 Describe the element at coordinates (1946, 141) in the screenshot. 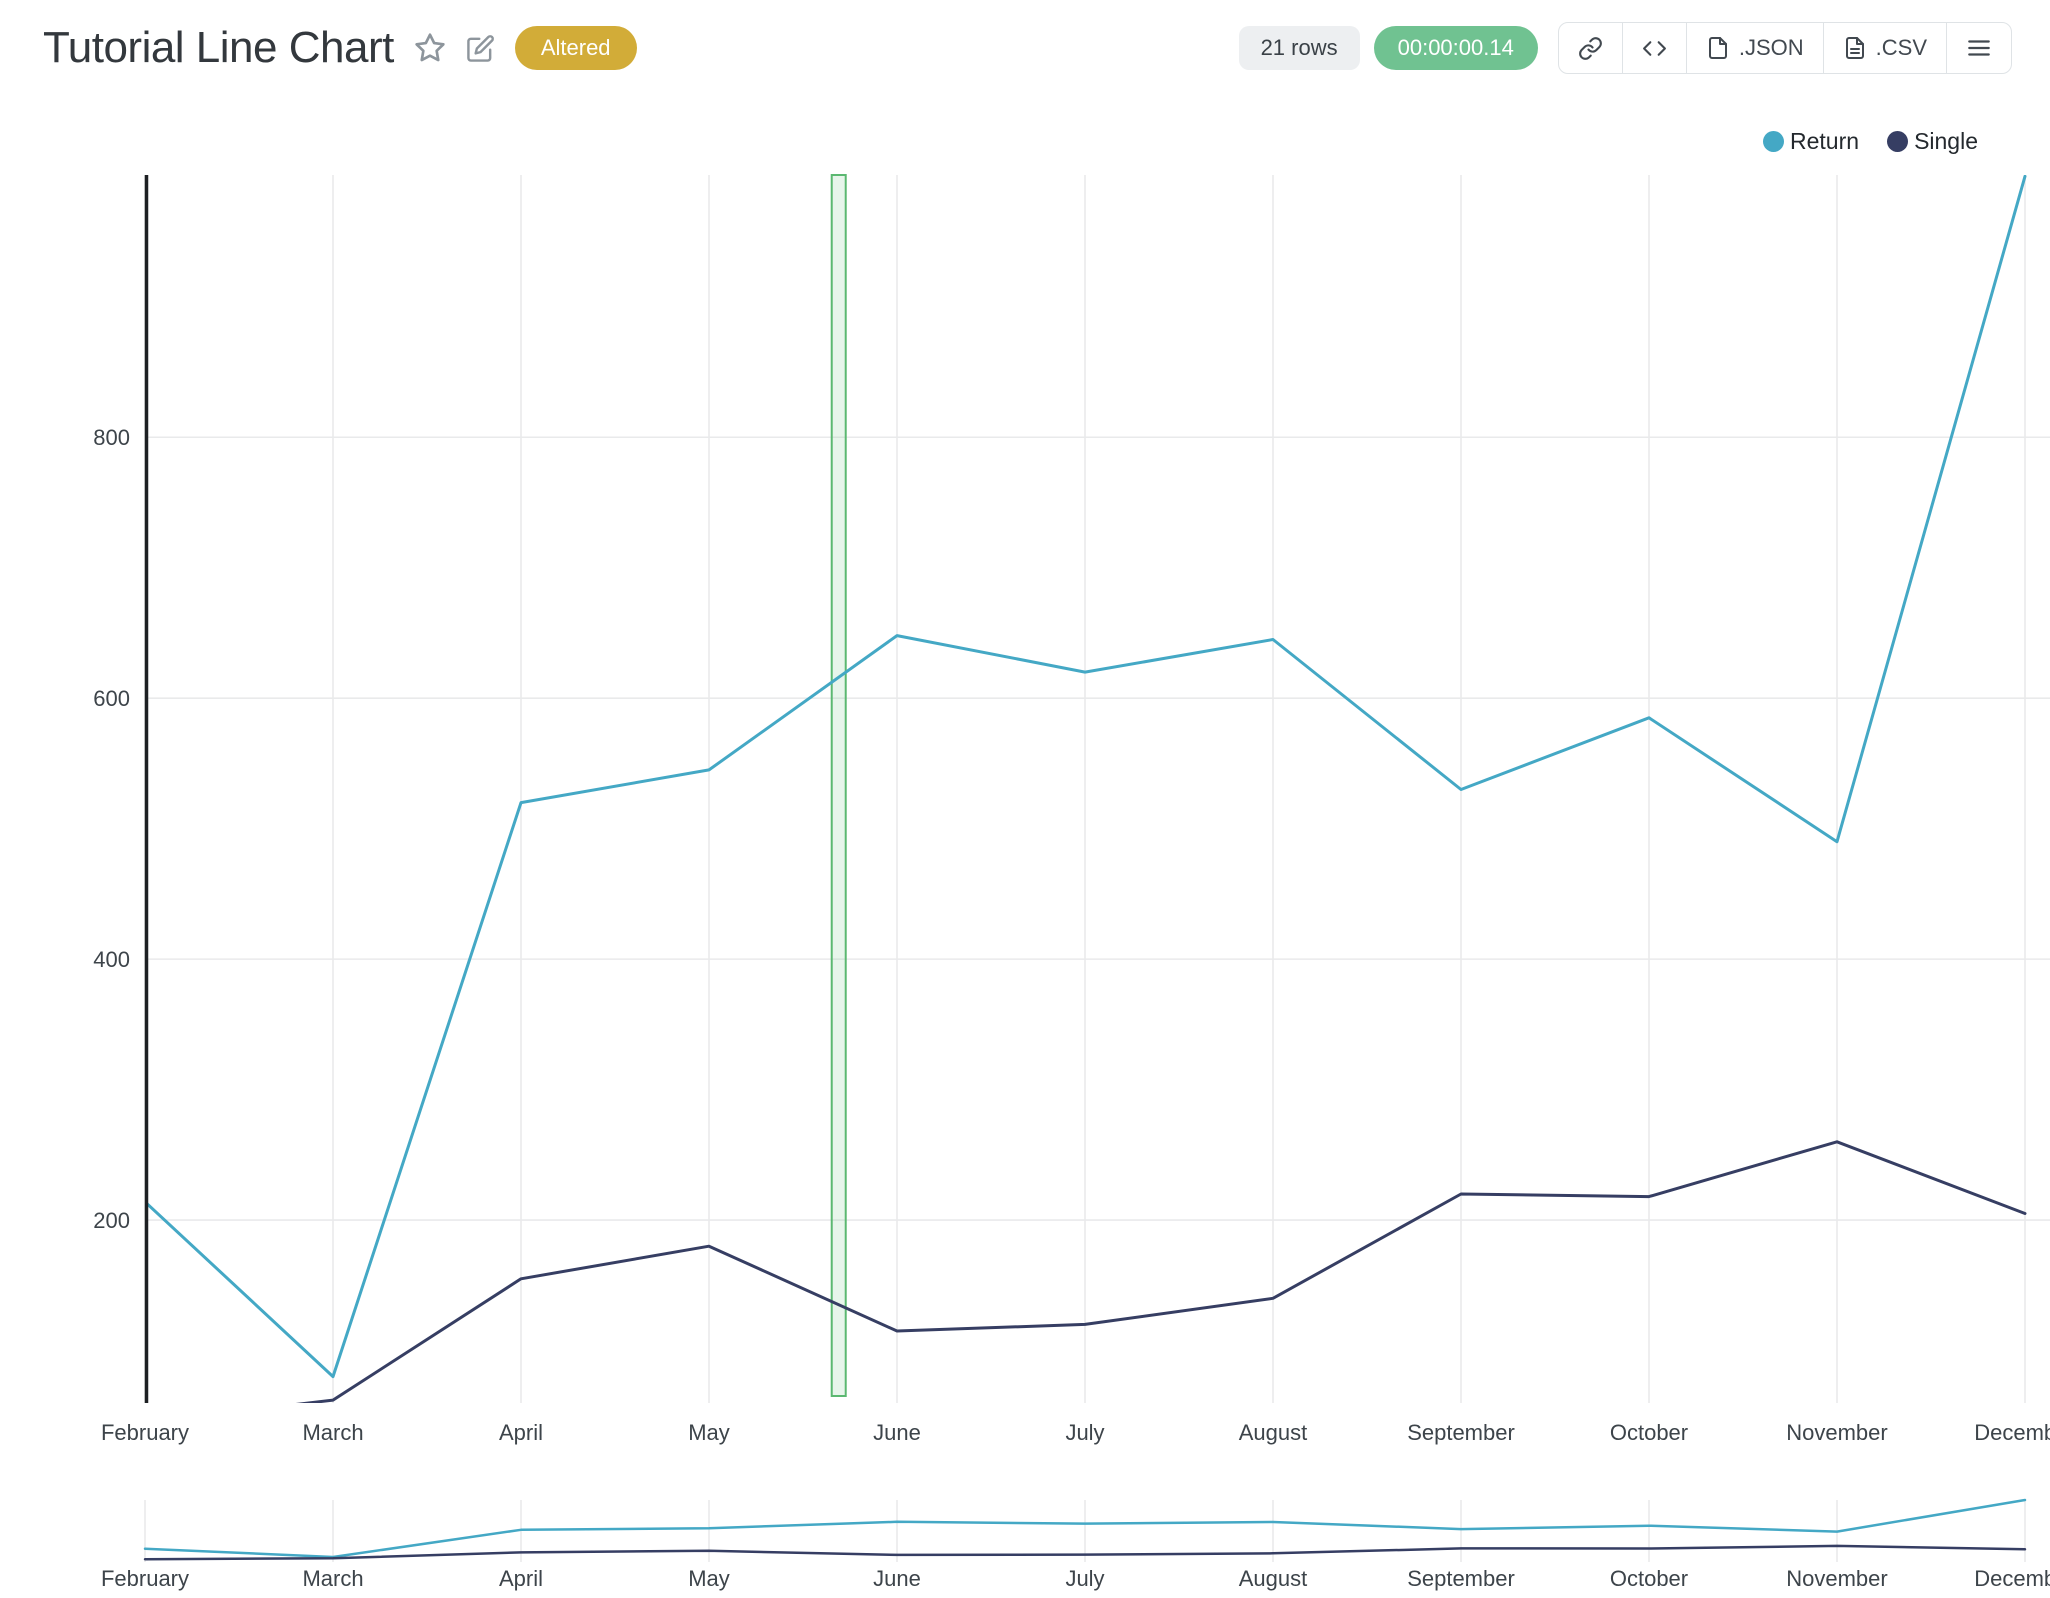

I see `legend-label-single: Single` at that location.